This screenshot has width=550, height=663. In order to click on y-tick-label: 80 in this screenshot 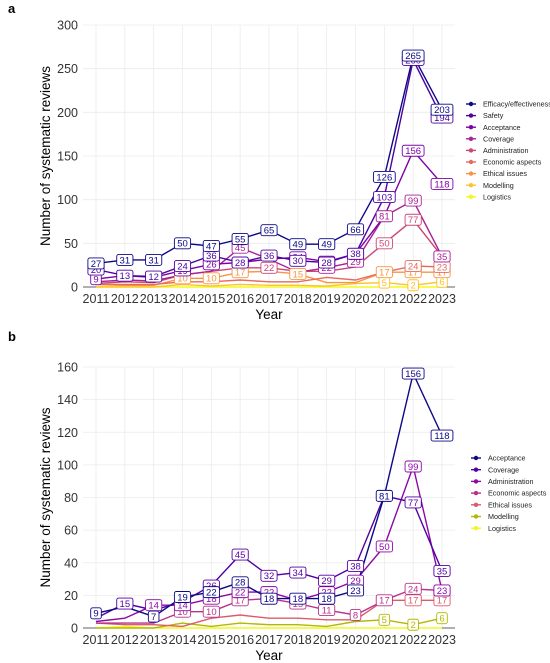, I will do `click(71, 498)`.